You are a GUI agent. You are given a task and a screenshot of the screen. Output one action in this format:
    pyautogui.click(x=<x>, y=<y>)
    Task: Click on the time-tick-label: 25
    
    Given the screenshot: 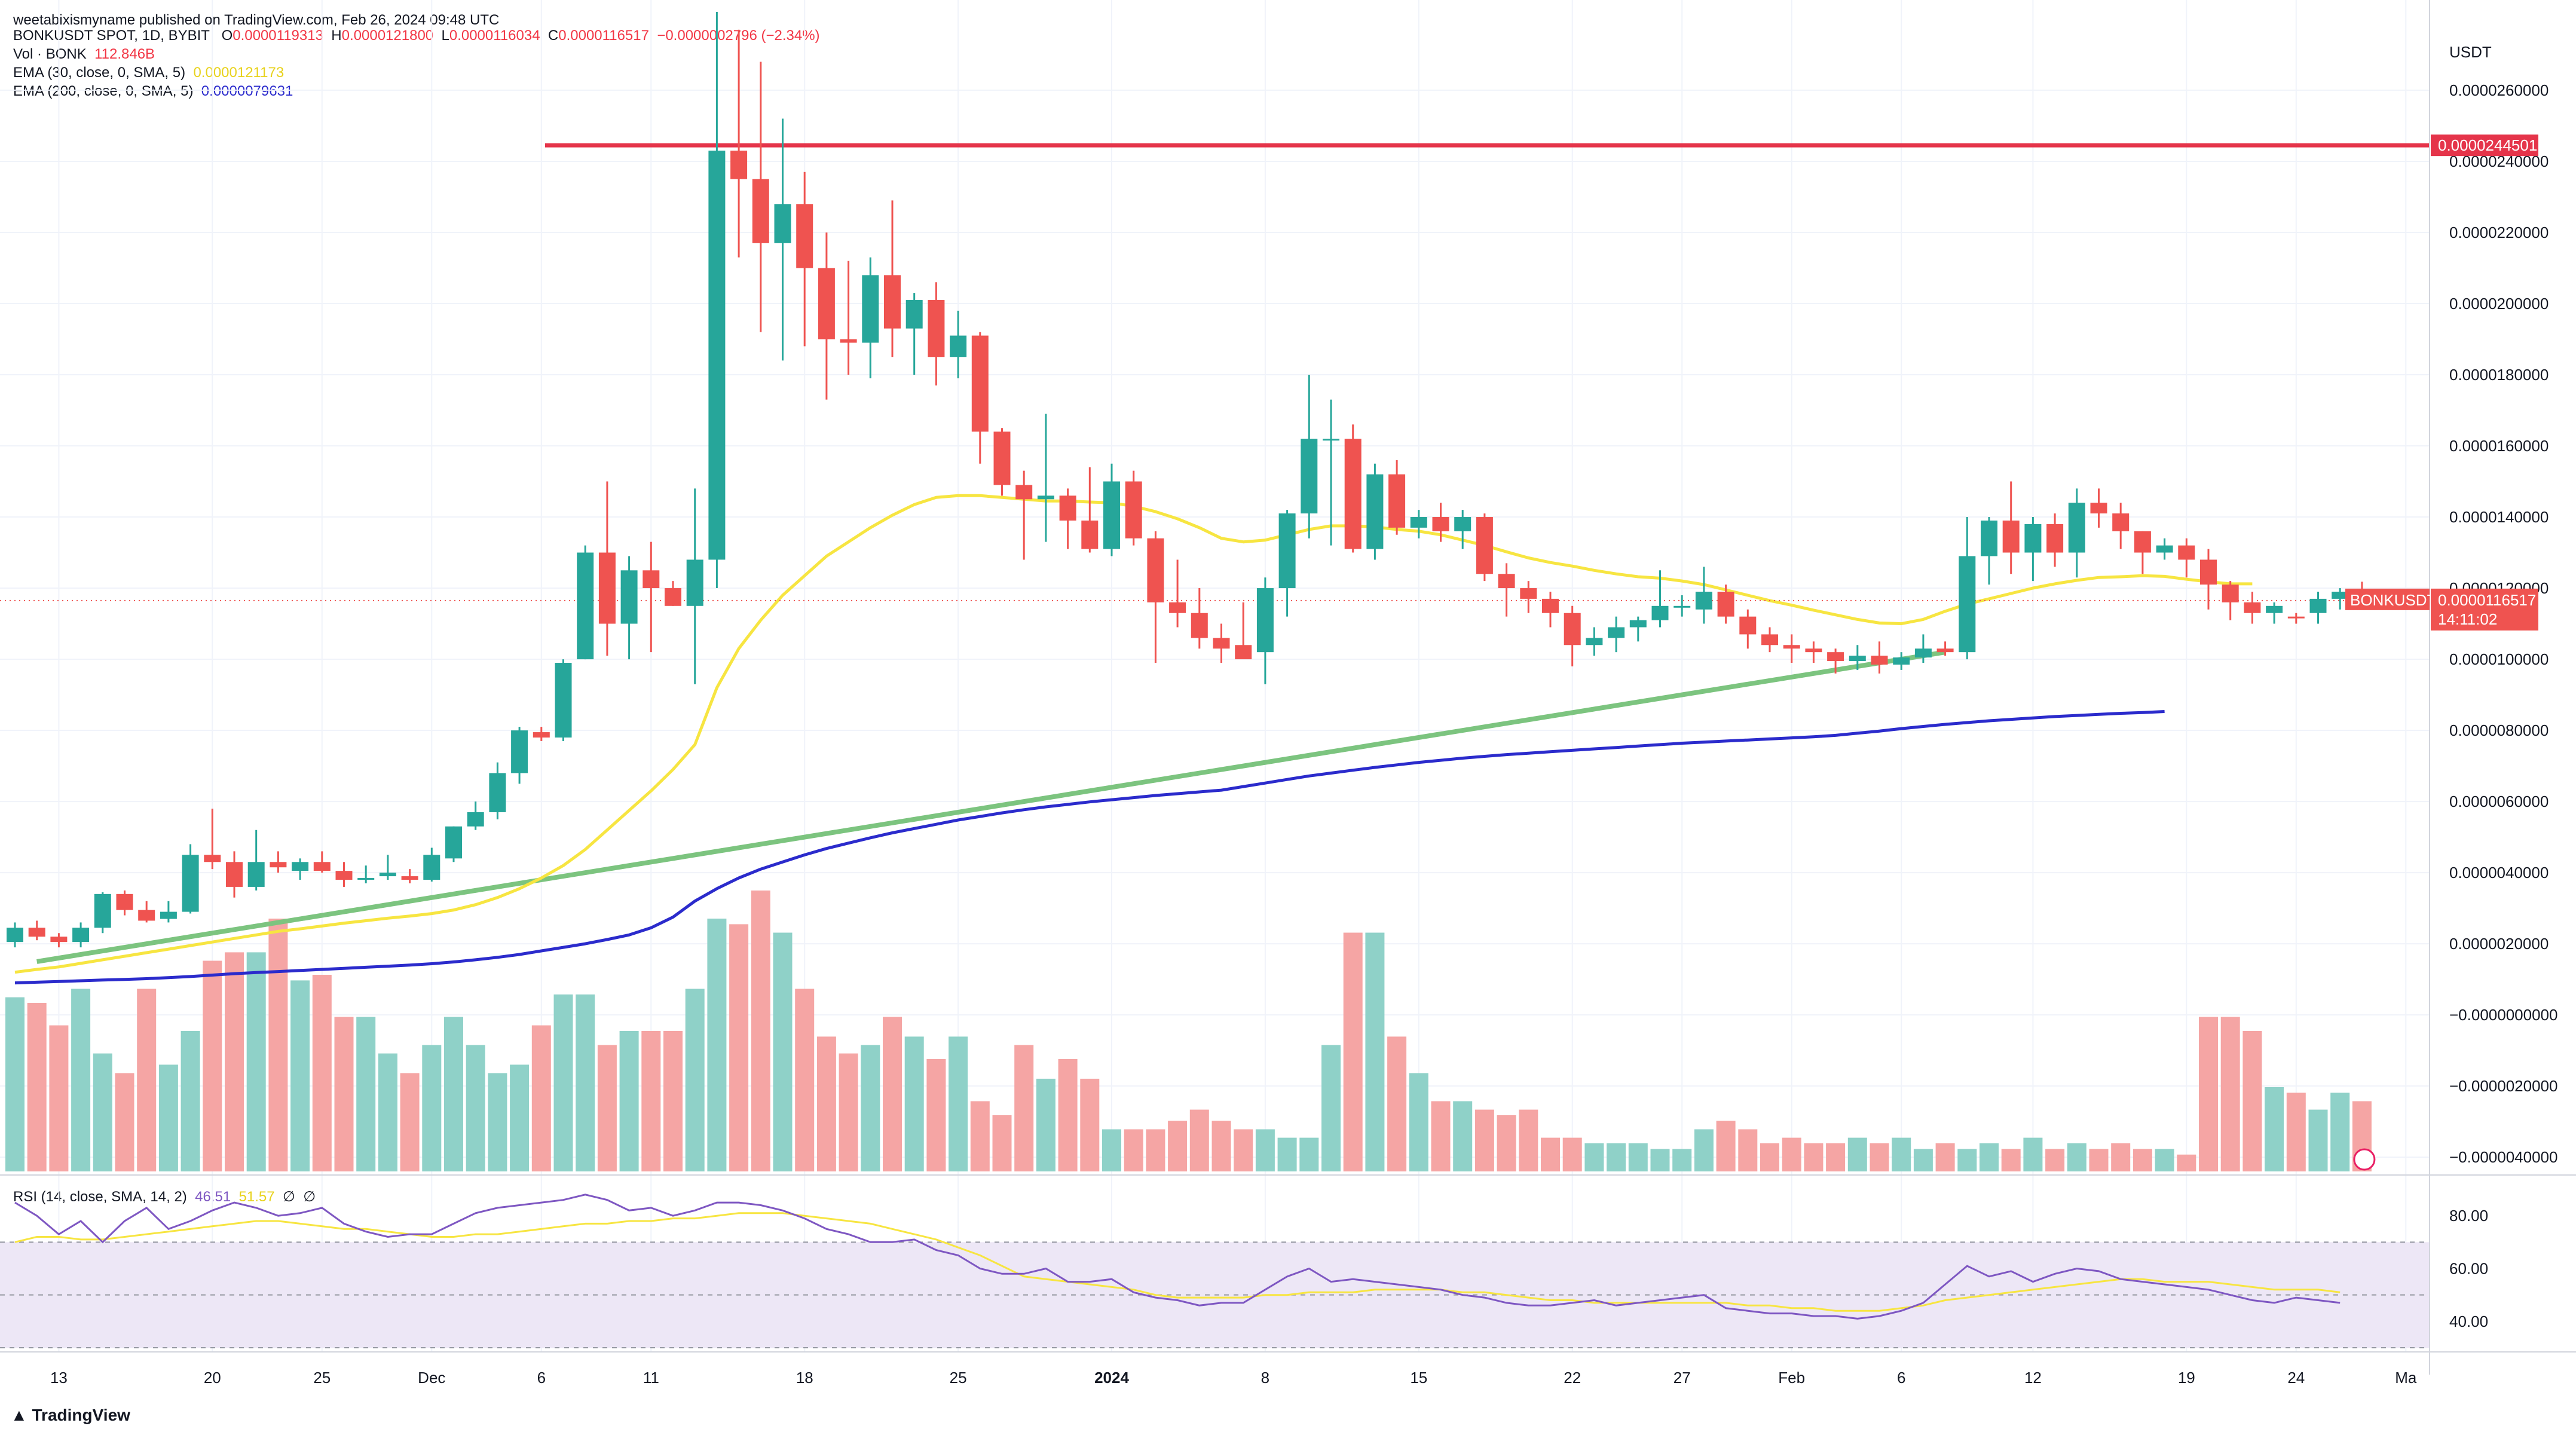 What is the action you would take?
    pyautogui.click(x=958, y=1378)
    